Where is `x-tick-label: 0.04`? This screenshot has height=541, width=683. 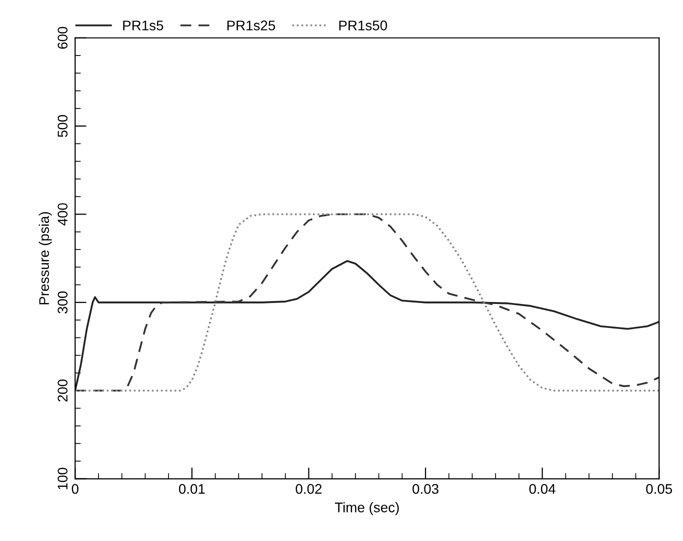
x-tick-label: 0.04 is located at coordinates (542, 489).